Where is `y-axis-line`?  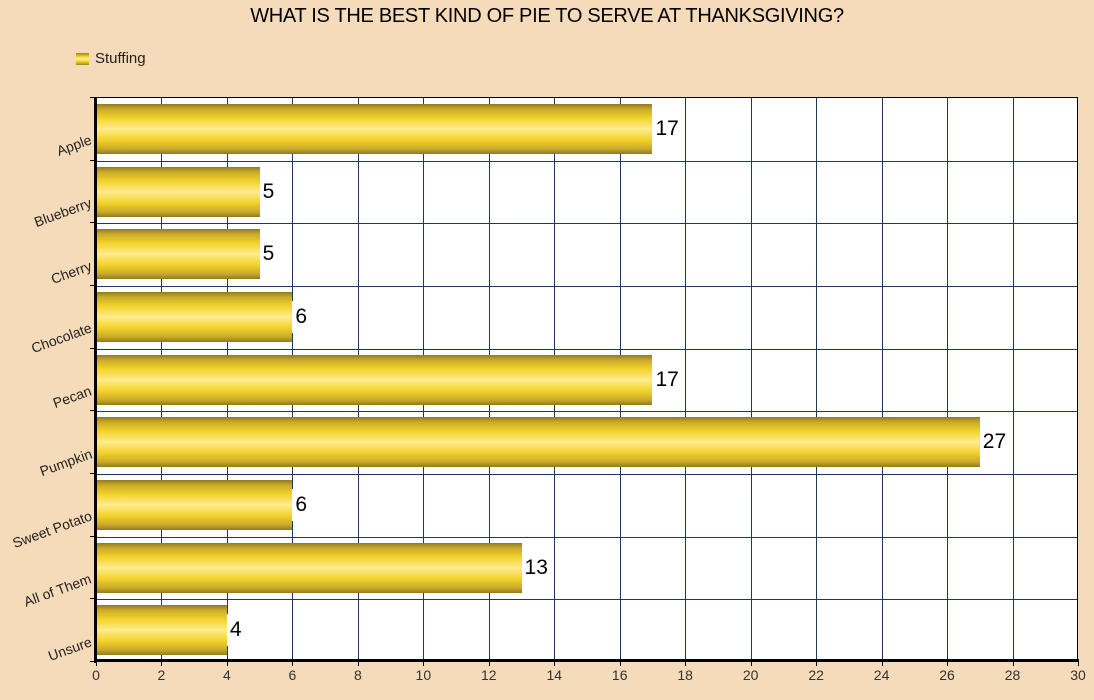
y-axis-line is located at coordinates (95, 380).